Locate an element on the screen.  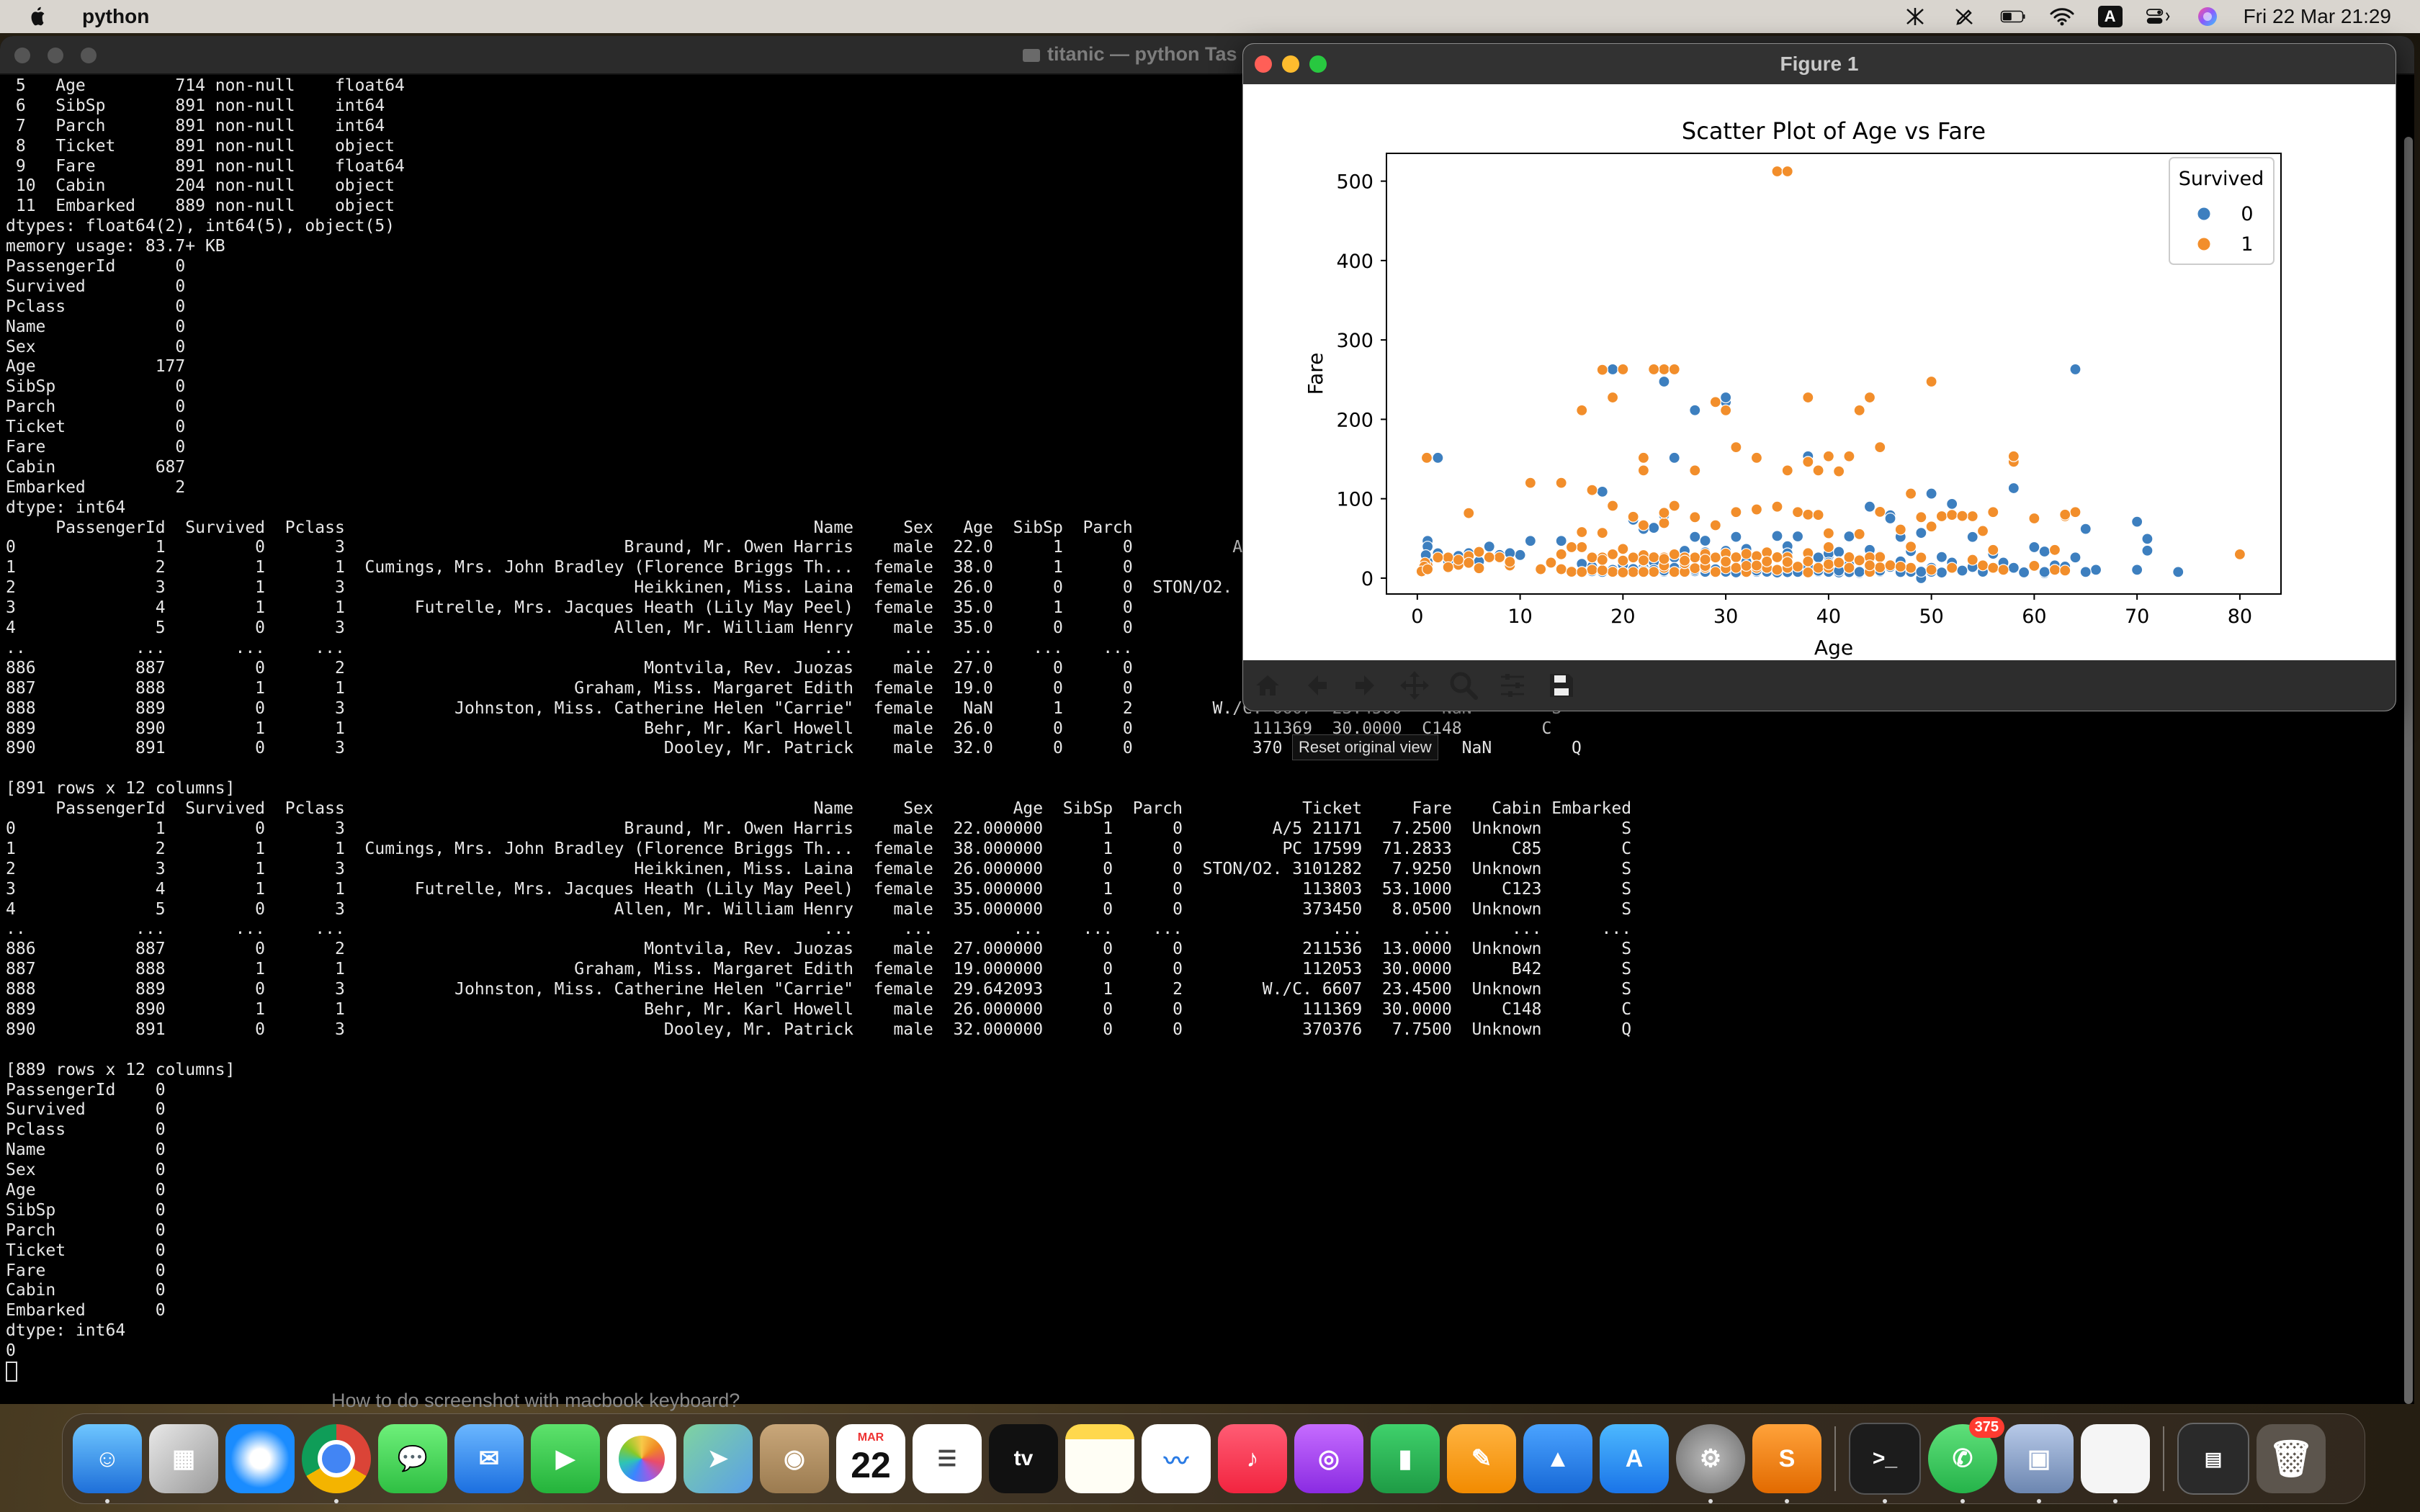
messages-icon: 💬 is located at coordinates (412, 1458).